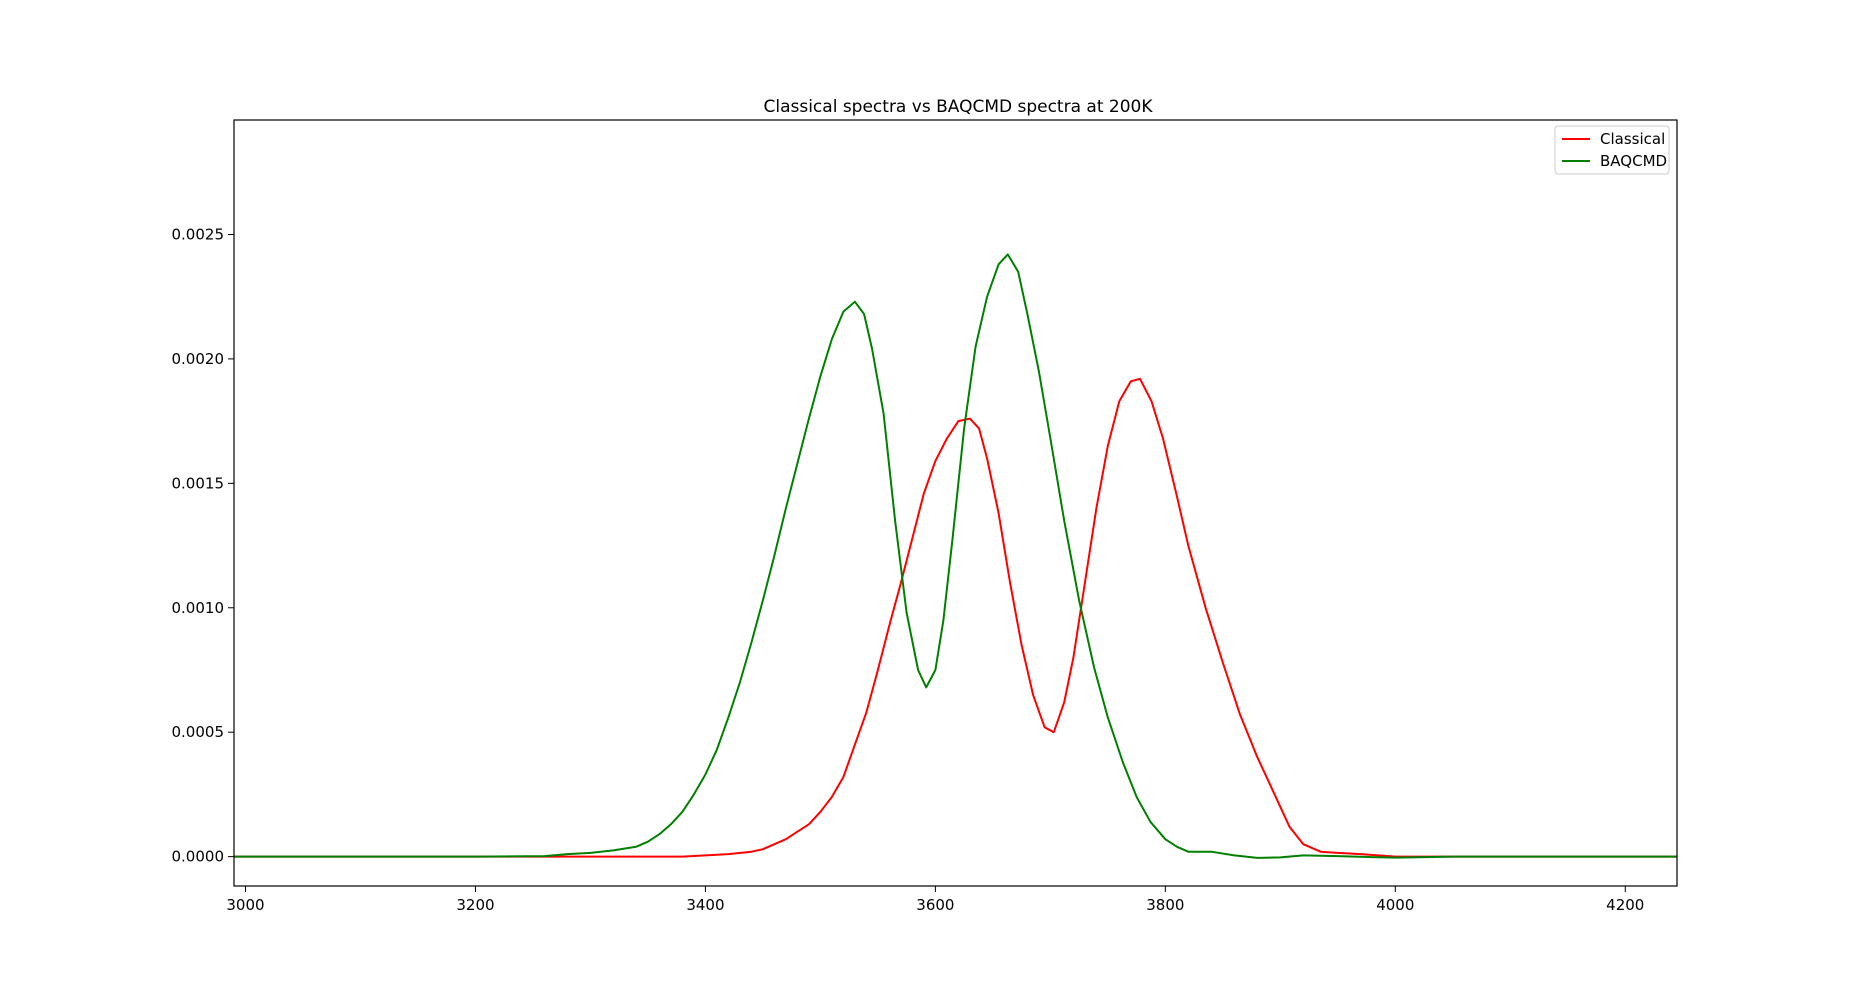 The image size is (1853, 991). Describe the element at coordinates (203, 545) in the screenshot. I see `y-axis-ticks: 0.0000 0.0005 0.0010 0.0015 0.0020 0.0025` at that location.